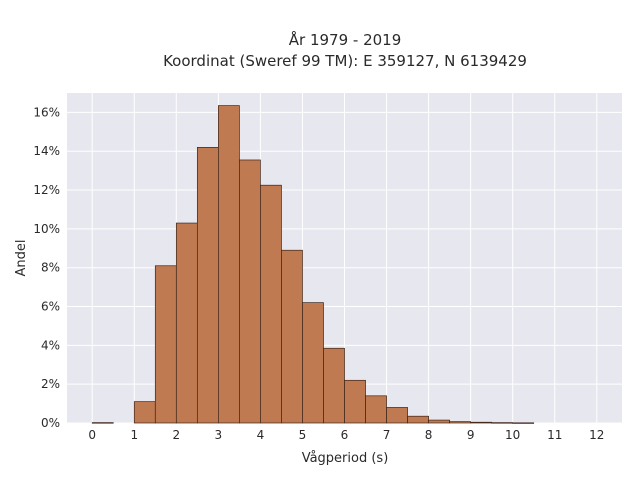  What do you see at coordinates (387, 435) in the screenshot?
I see `x-tick-label: 7` at bounding box center [387, 435].